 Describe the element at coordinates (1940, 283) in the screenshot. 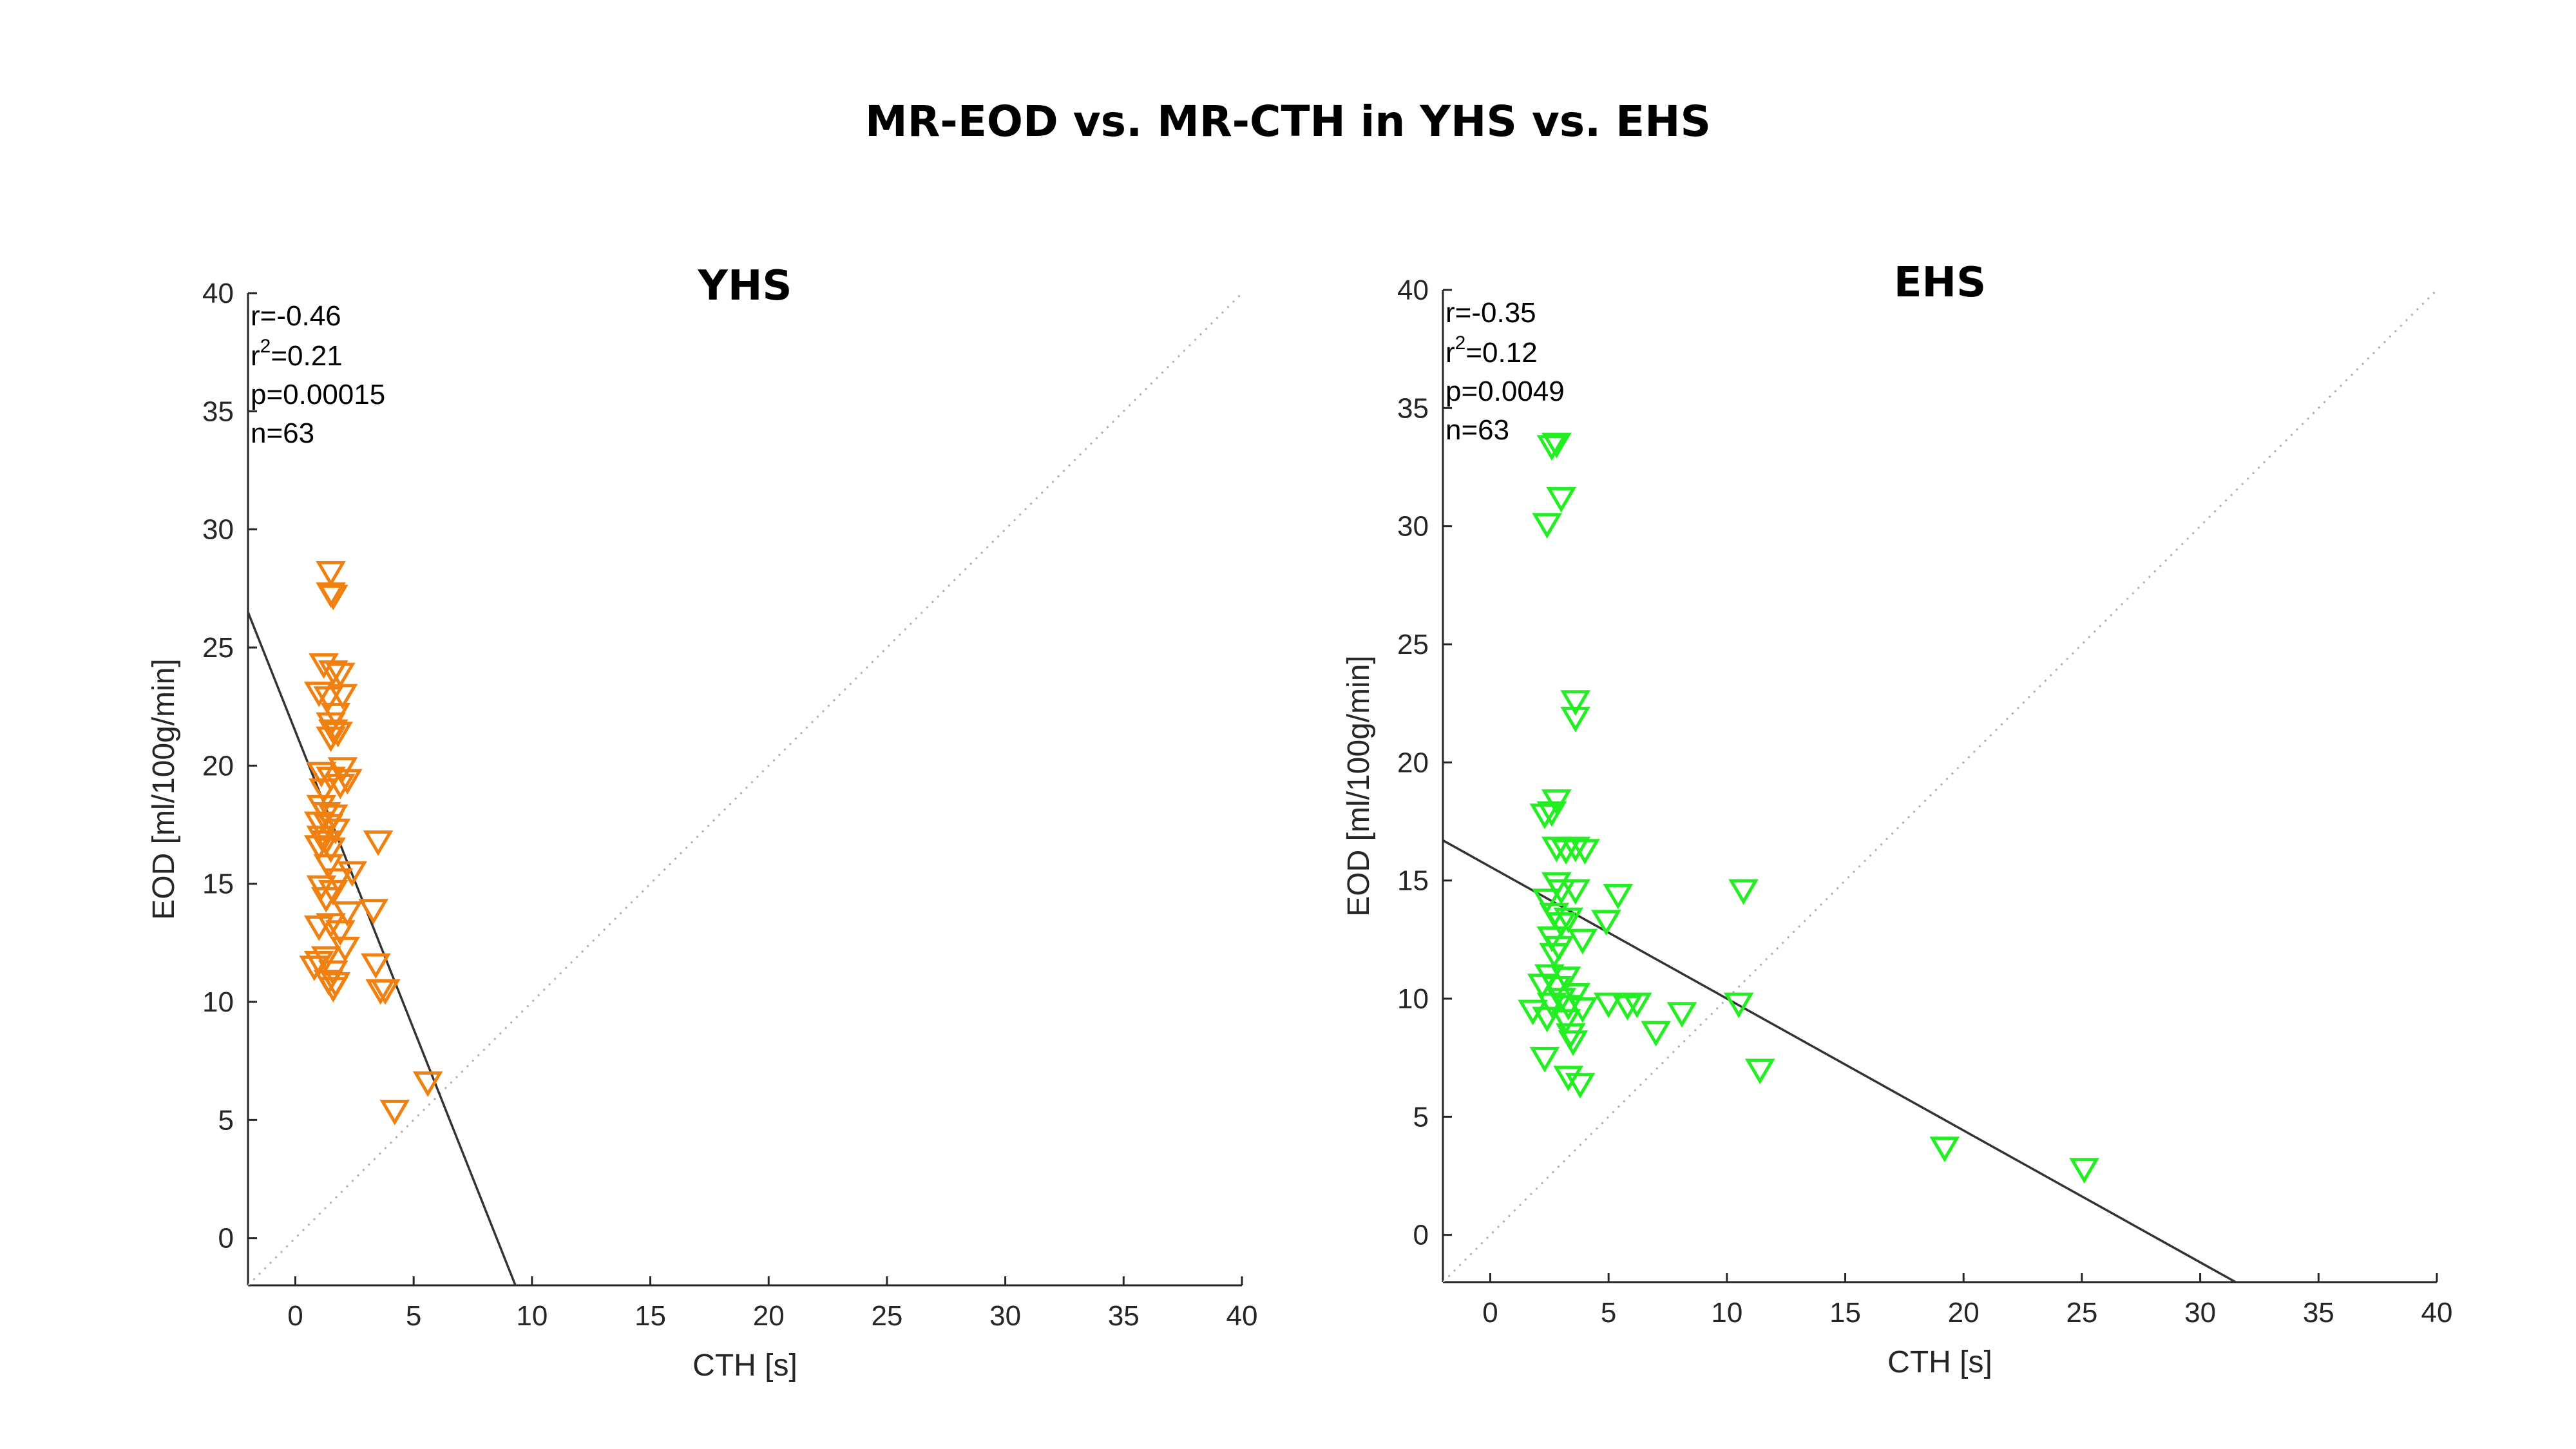

I see `panel-title: EHS` at that location.